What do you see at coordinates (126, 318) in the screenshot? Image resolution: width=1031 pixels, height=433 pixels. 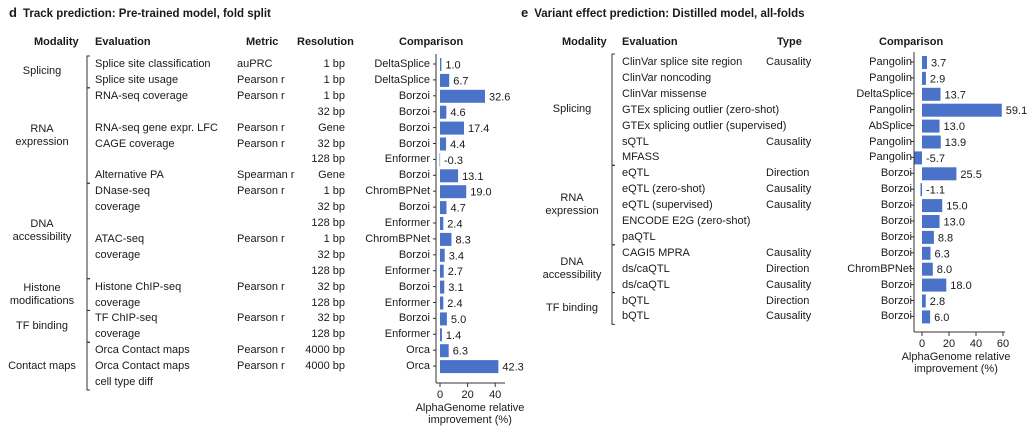 I see `panel_d-row-evaluation: TF ChIP-seq` at bounding box center [126, 318].